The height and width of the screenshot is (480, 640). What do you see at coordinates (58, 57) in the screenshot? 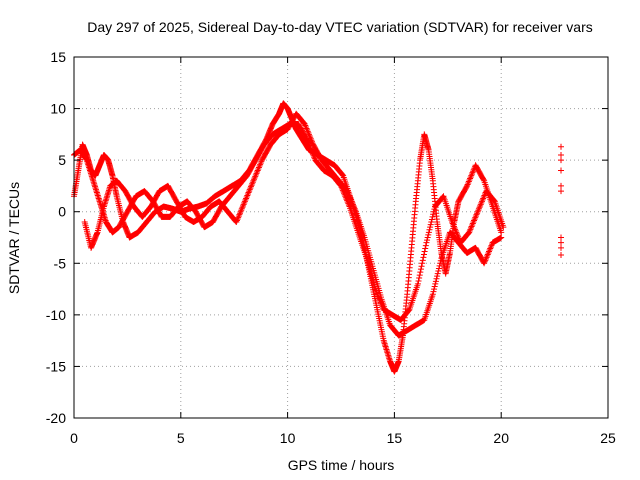
I see `y-tick-label: 15` at bounding box center [58, 57].